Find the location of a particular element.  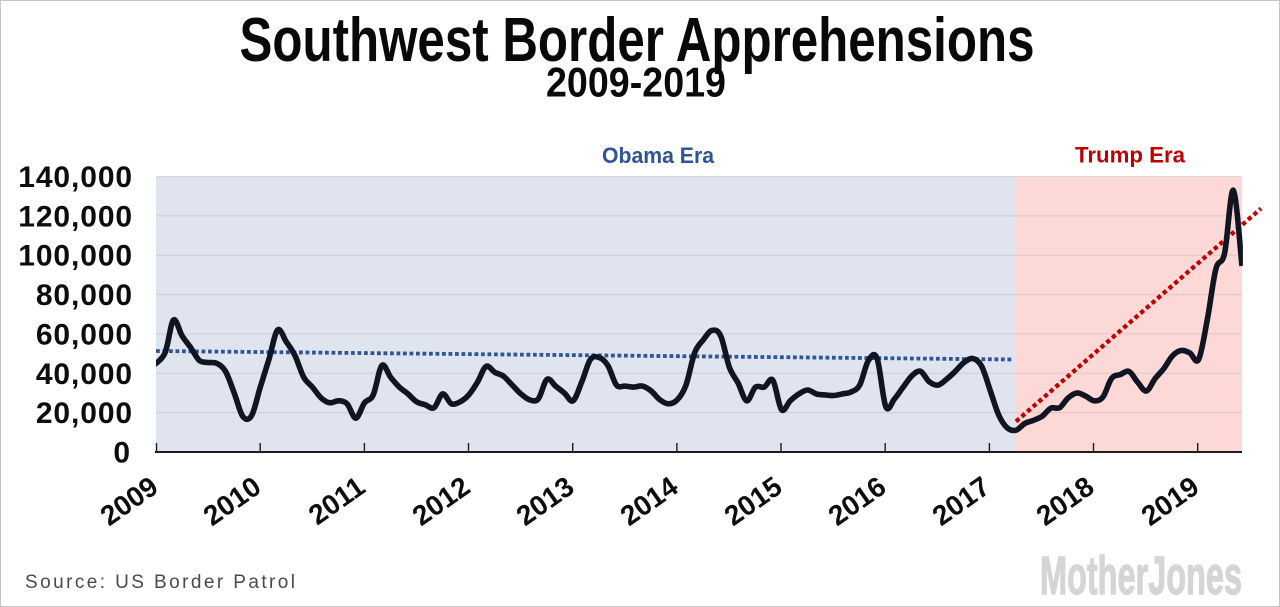

svg-text: 2009 is located at coordinates (129, 501).